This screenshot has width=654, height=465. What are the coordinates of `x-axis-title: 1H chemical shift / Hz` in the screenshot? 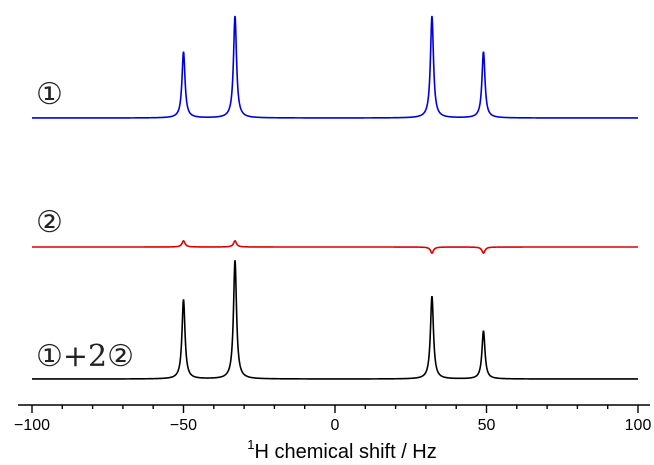 It's located at (342, 450).